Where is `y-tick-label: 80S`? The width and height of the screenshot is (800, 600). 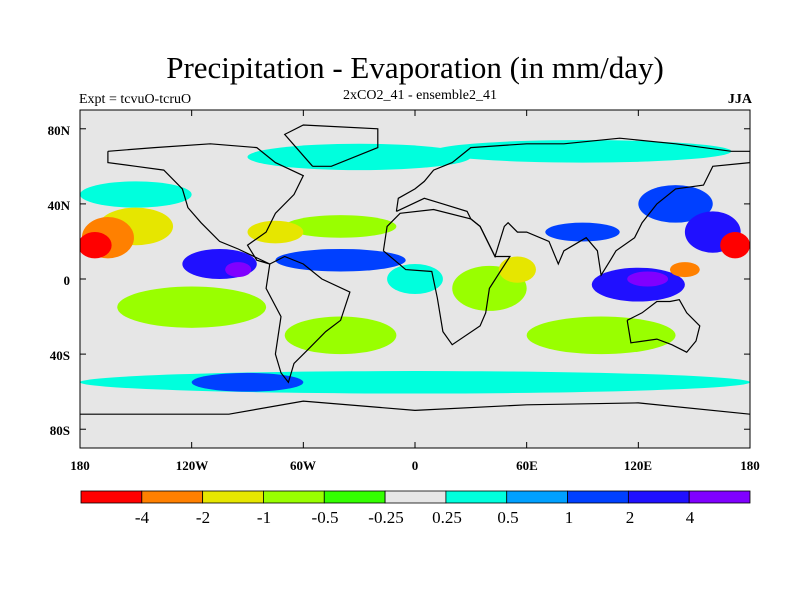 y-tick-label: 80S is located at coordinates (59, 430).